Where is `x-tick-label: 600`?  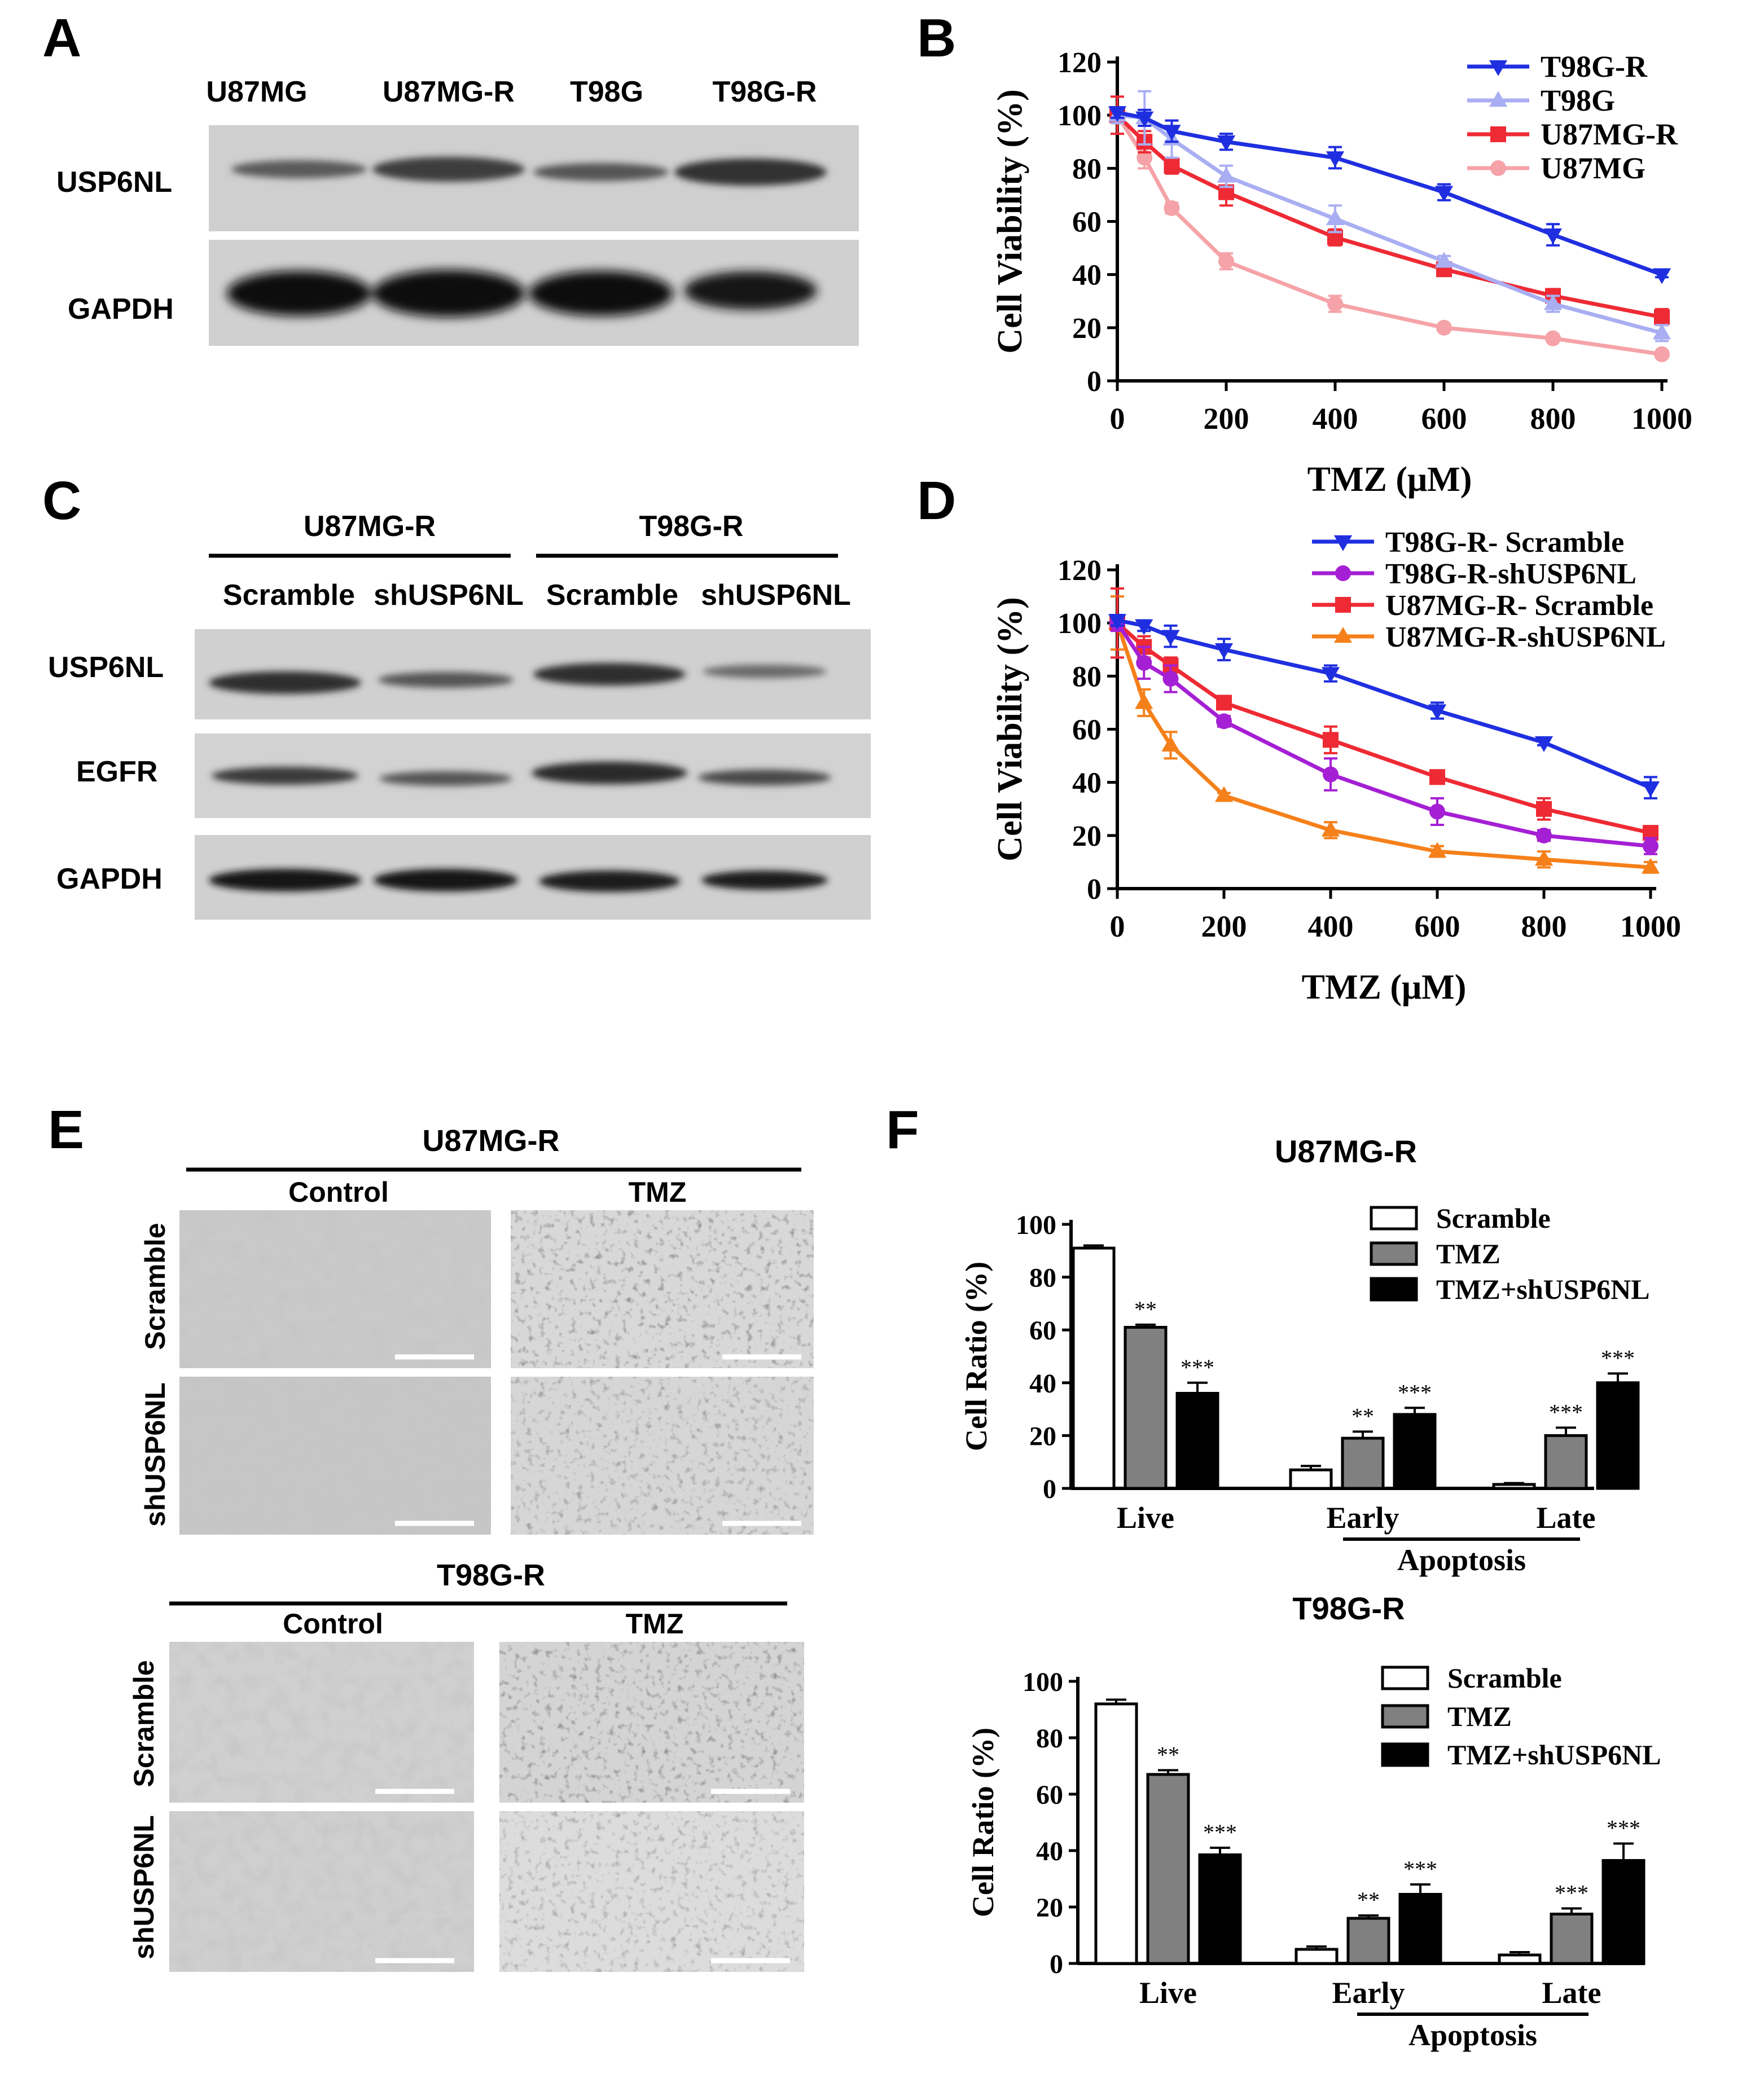 x-tick-label: 600 is located at coordinates (1438, 927).